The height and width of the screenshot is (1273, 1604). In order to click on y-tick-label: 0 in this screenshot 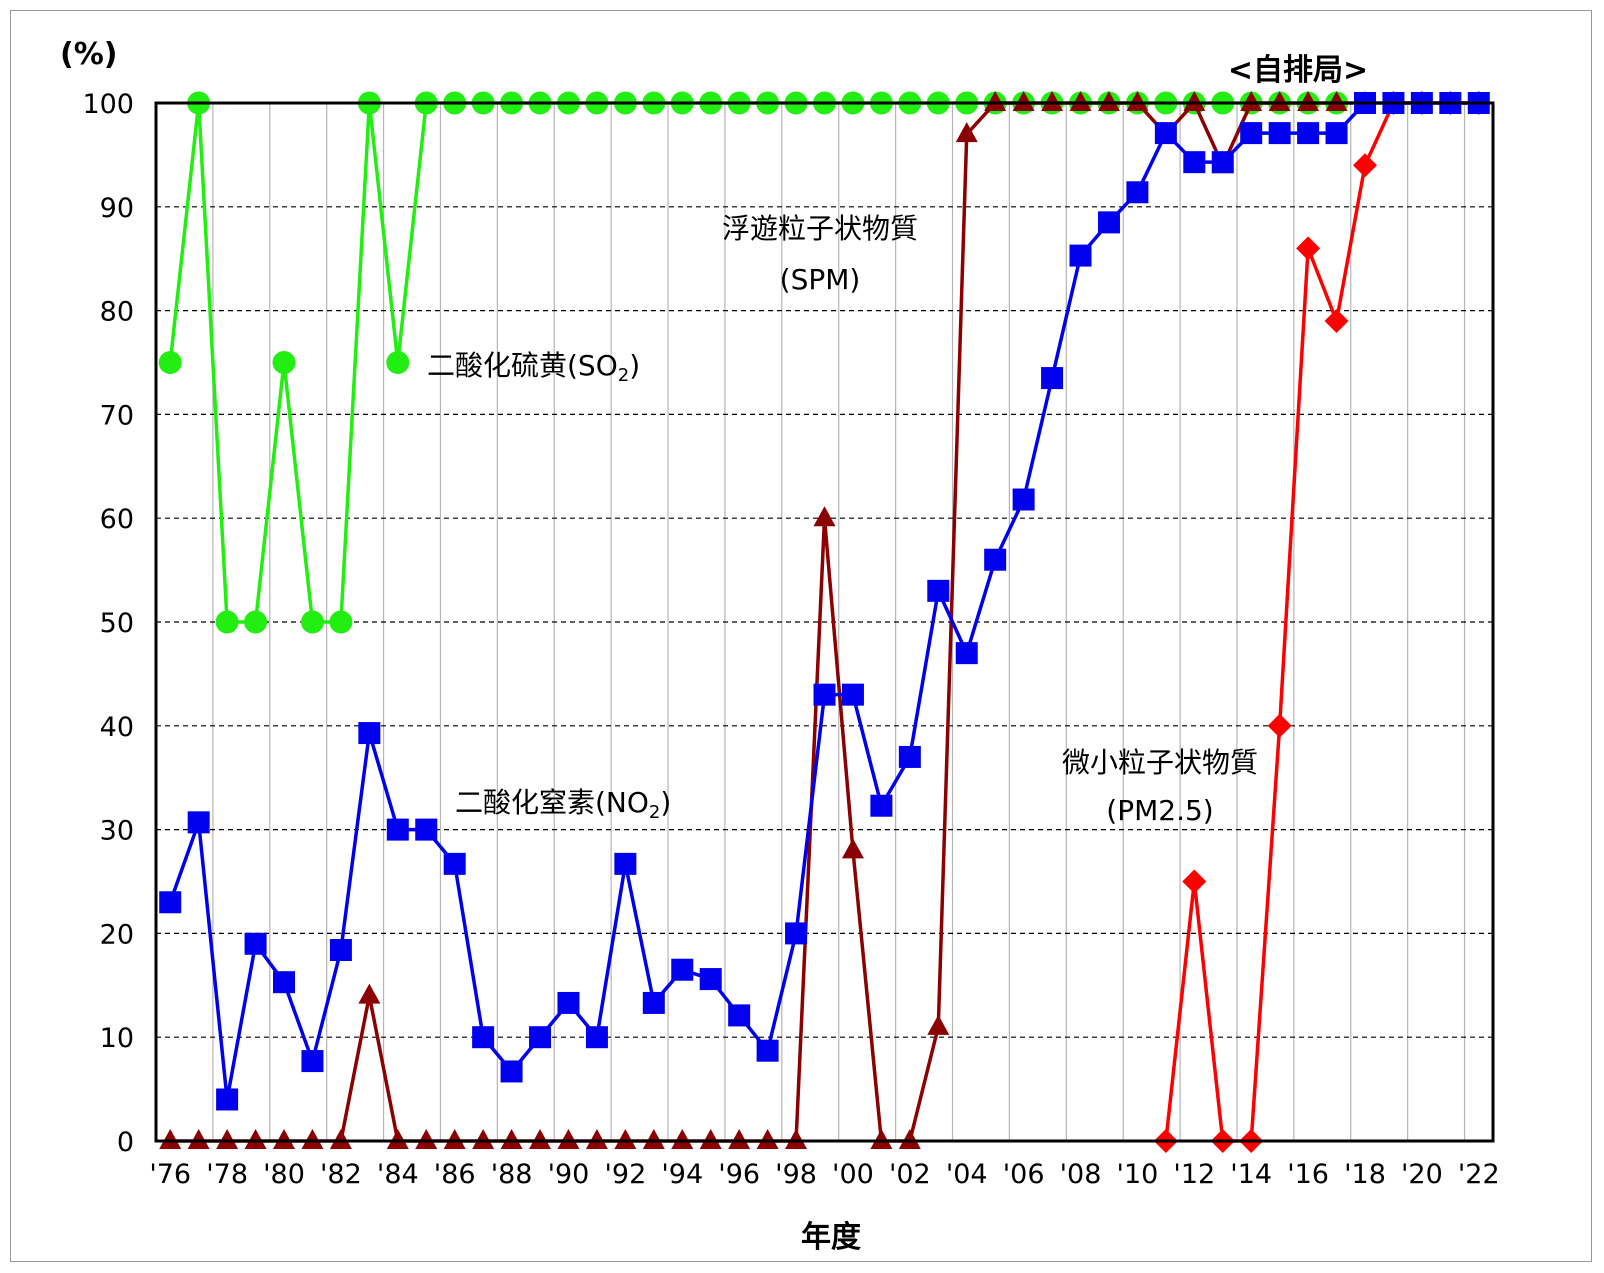, I will do `click(125, 1142)`.